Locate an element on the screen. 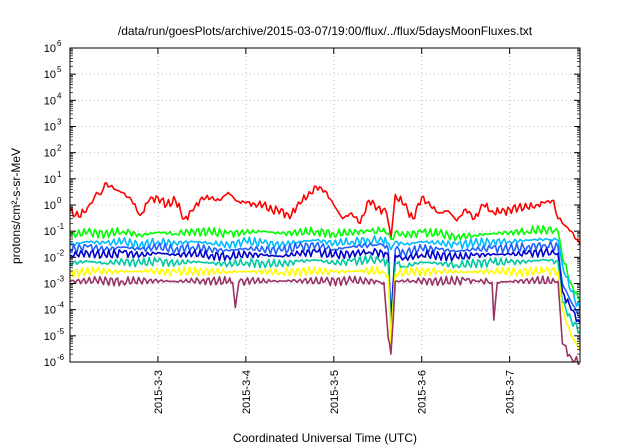 The width and height of the screenshot is (640, 448). y-tick-exponent: 0 is located at coordinates (59, 200).